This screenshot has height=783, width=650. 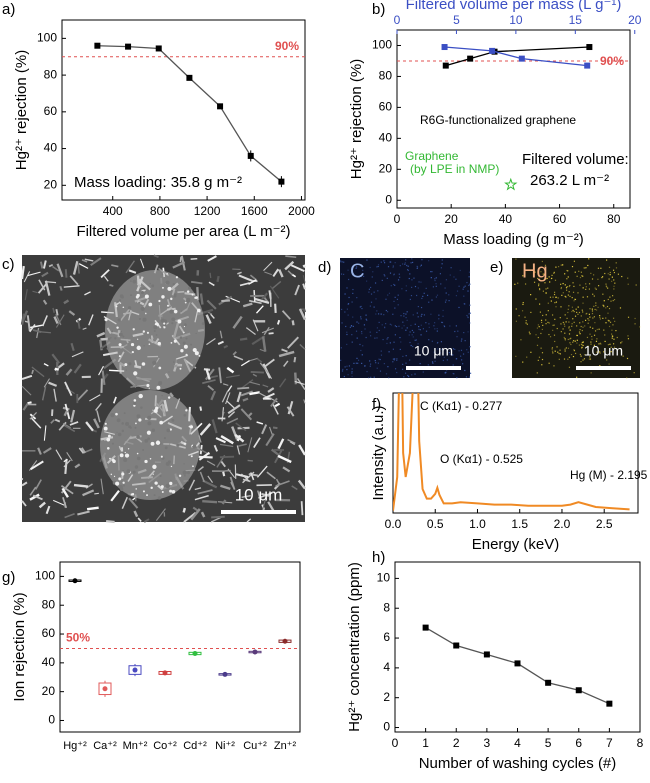 I want to click on x-tick-label: 4, so click(x=517, y=743).